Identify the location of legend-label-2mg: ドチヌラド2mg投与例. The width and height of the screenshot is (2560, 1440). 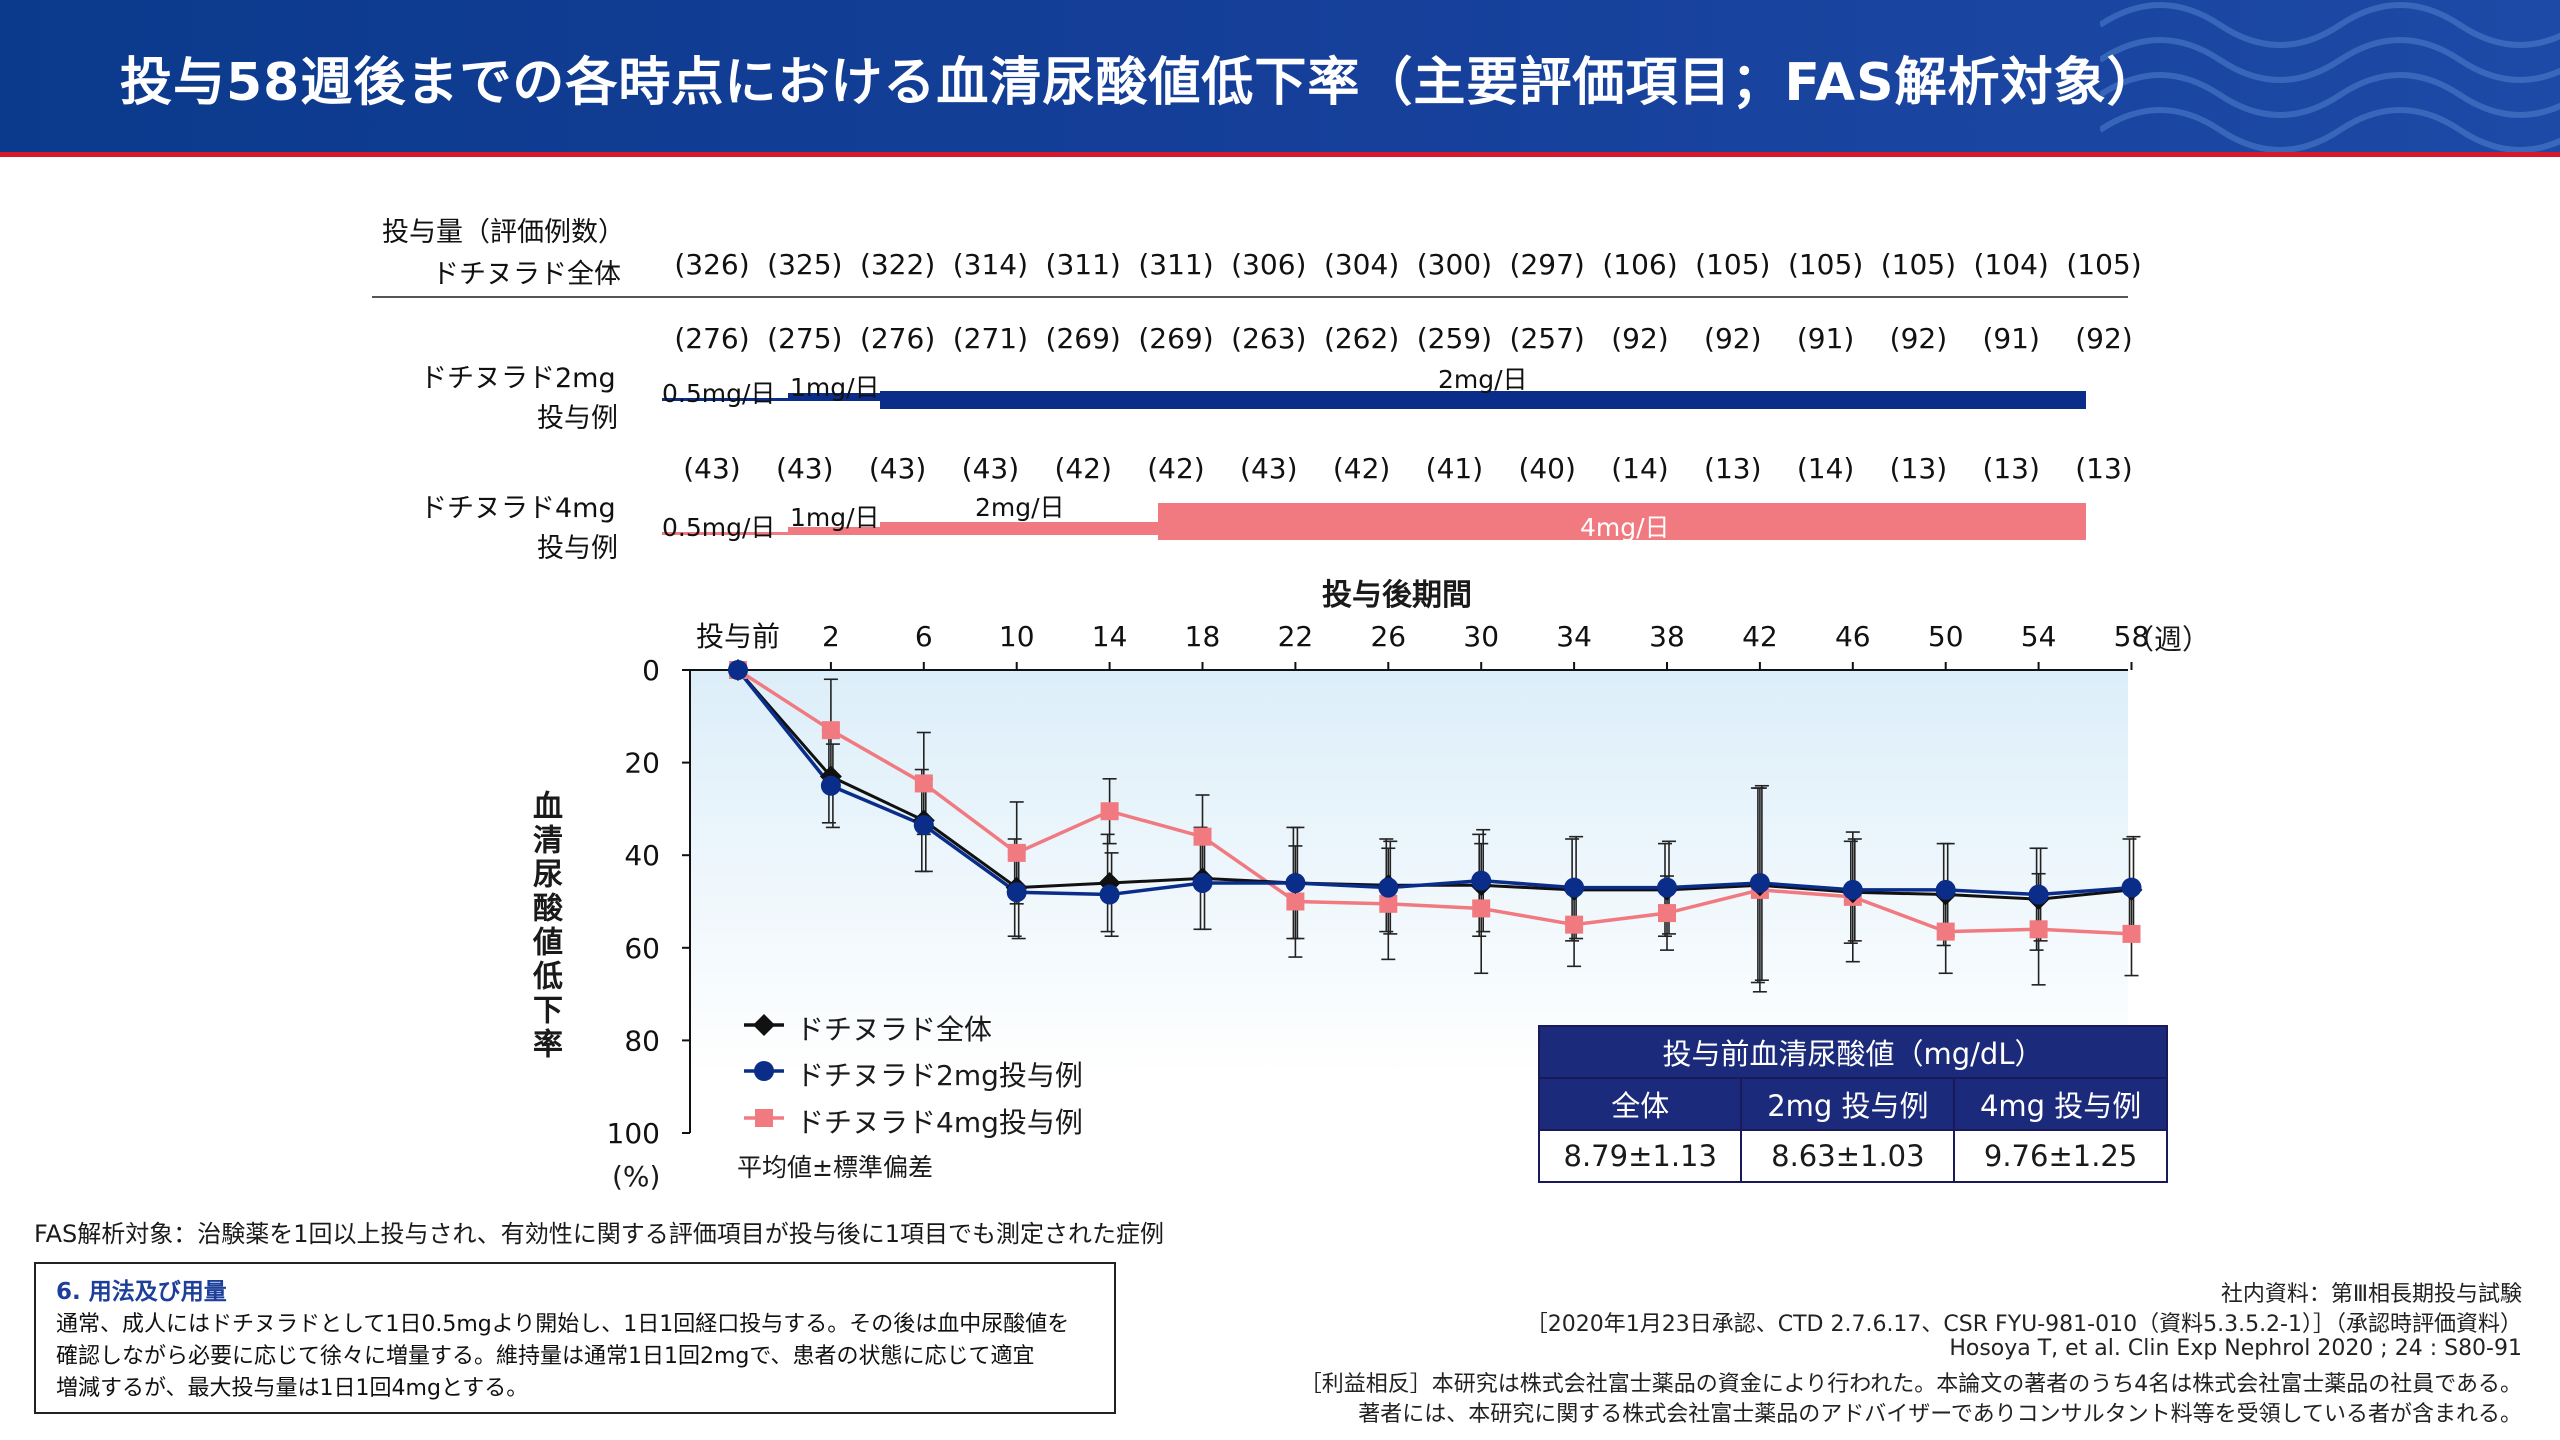
(939, 1075).